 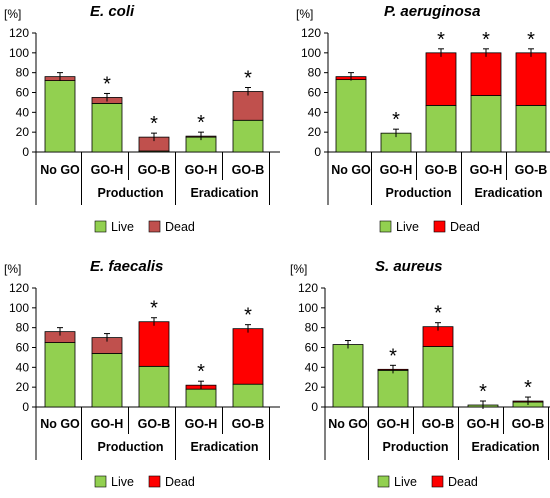 I want to click on chart-title: P. aeruginosa, so click(x=432, y=11).